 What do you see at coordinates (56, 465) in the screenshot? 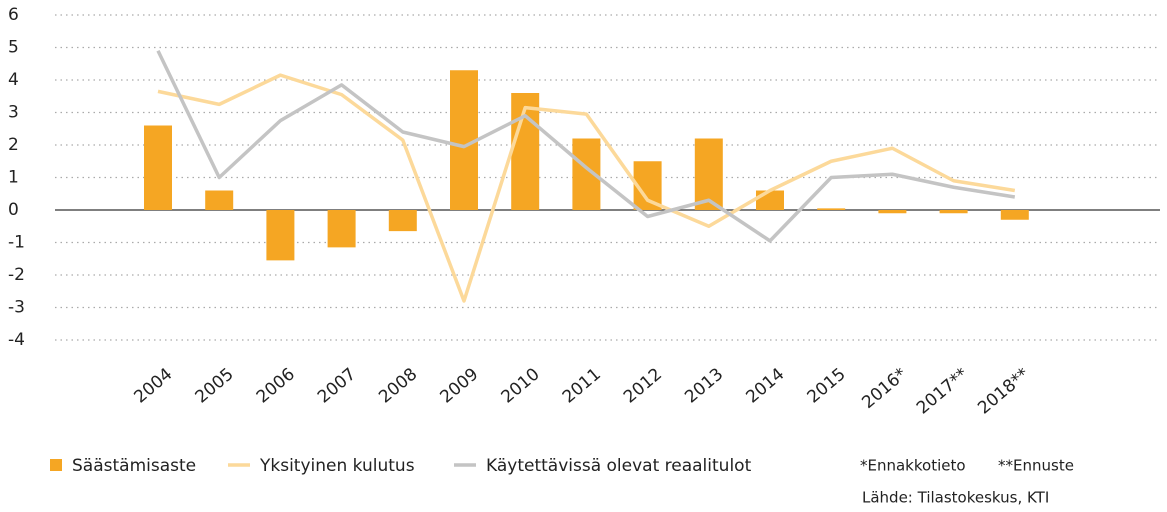
I see `legend-swatch` at bounding box center [56, 465].